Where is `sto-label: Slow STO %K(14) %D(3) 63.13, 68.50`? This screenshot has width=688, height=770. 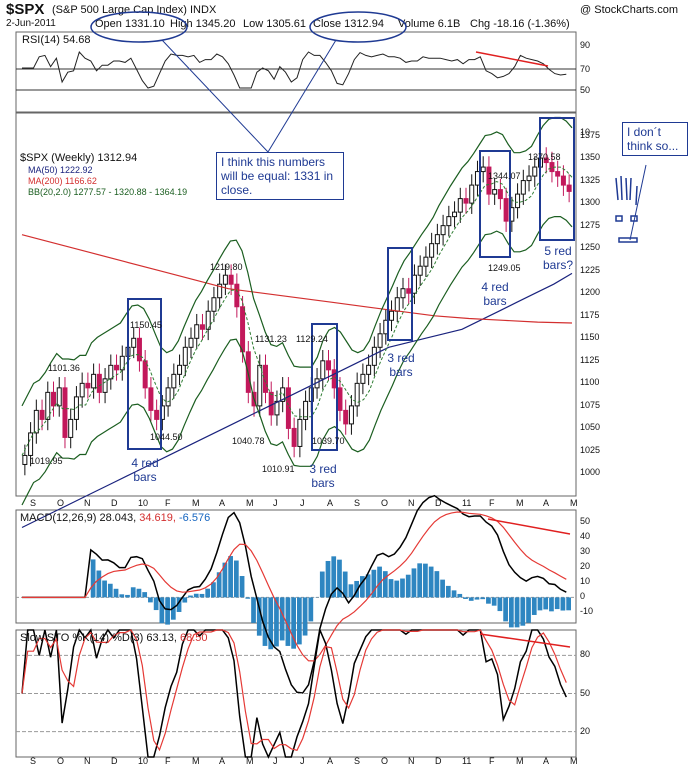
sto-label: Slow STO %K(14) %D(3) 63.13, 68.50 is located at coordinates (114, 638).